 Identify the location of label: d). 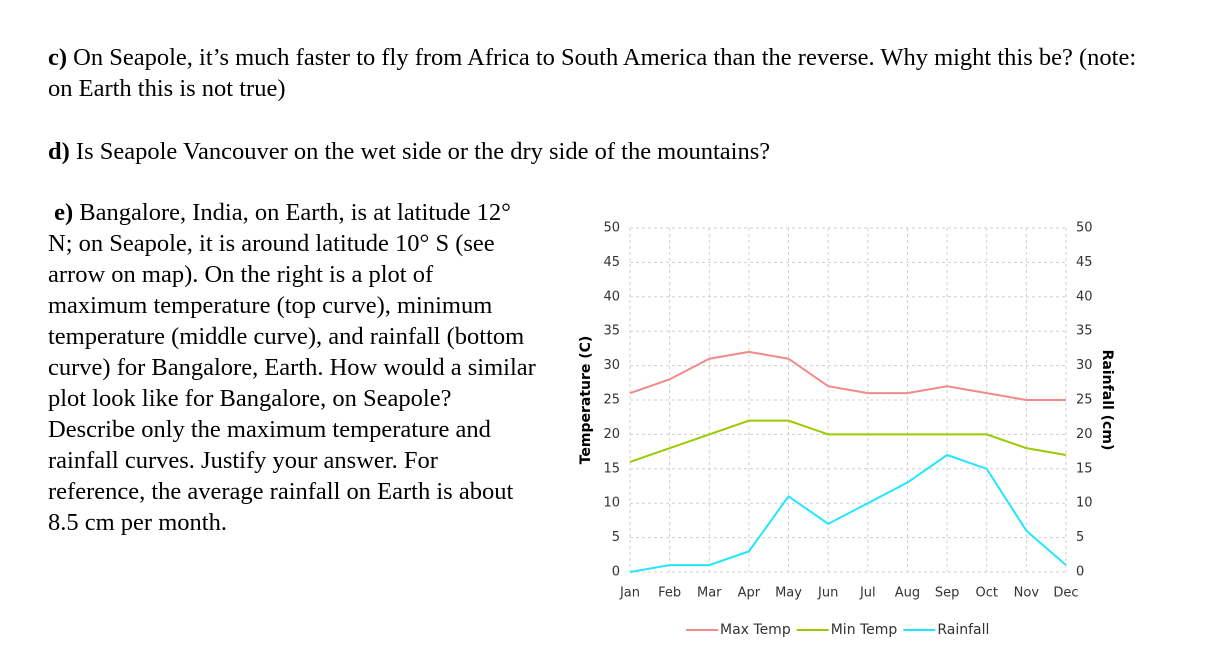
(59, 151).